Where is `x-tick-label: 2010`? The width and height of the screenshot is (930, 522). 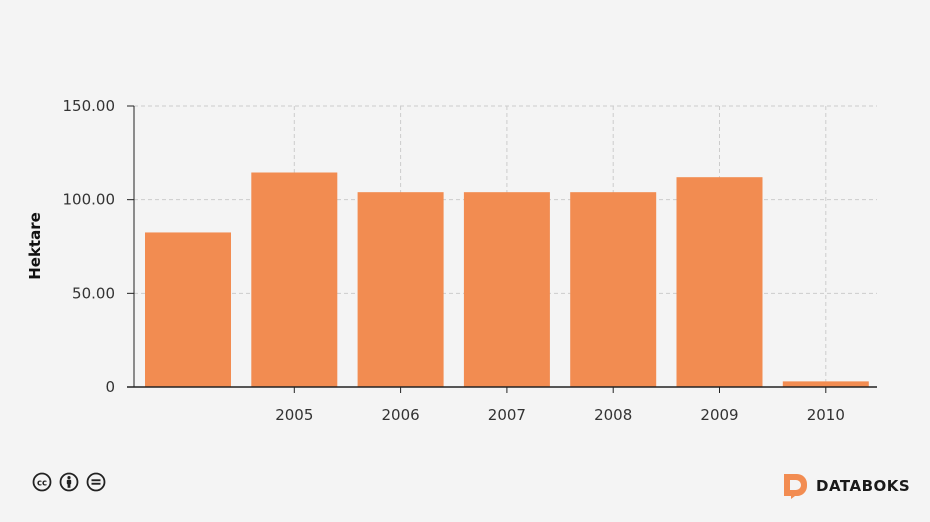
x-tick-label: 2010 is located at coordinates (826, 415).